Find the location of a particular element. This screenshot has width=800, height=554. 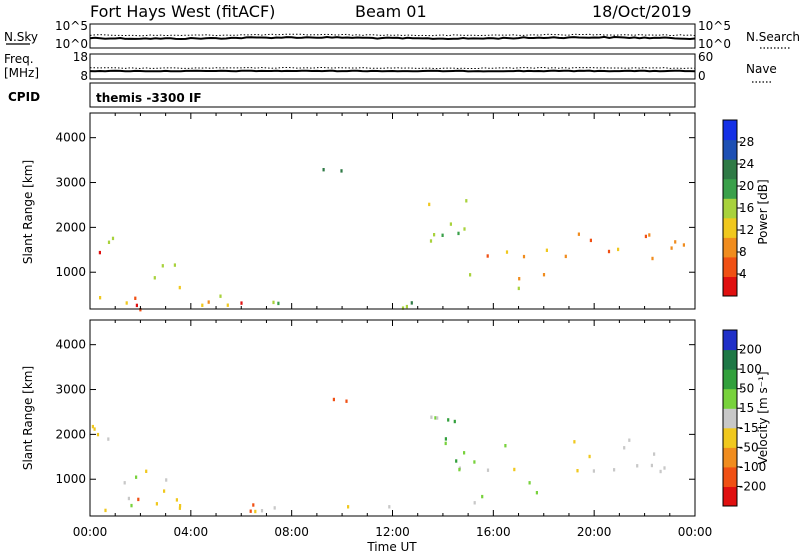

time-xtick-label: 20:00 is located at coordinates (594, 532).